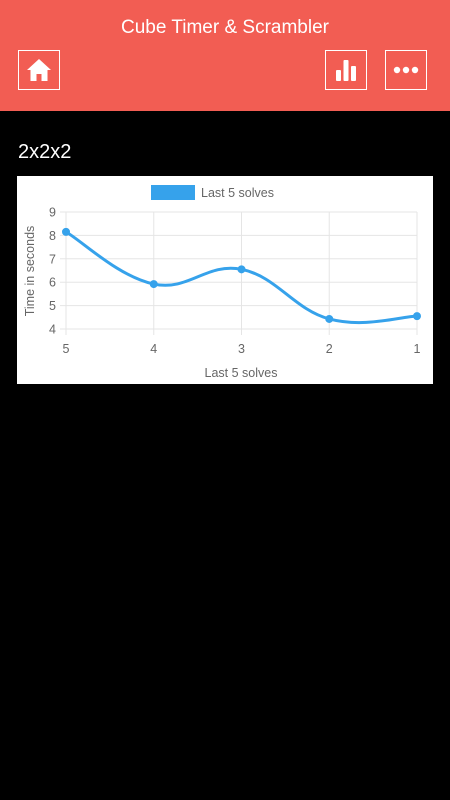 The image size is (450, 800). I want to click on chart-legend: Last 5 solves, so click(212, 192).